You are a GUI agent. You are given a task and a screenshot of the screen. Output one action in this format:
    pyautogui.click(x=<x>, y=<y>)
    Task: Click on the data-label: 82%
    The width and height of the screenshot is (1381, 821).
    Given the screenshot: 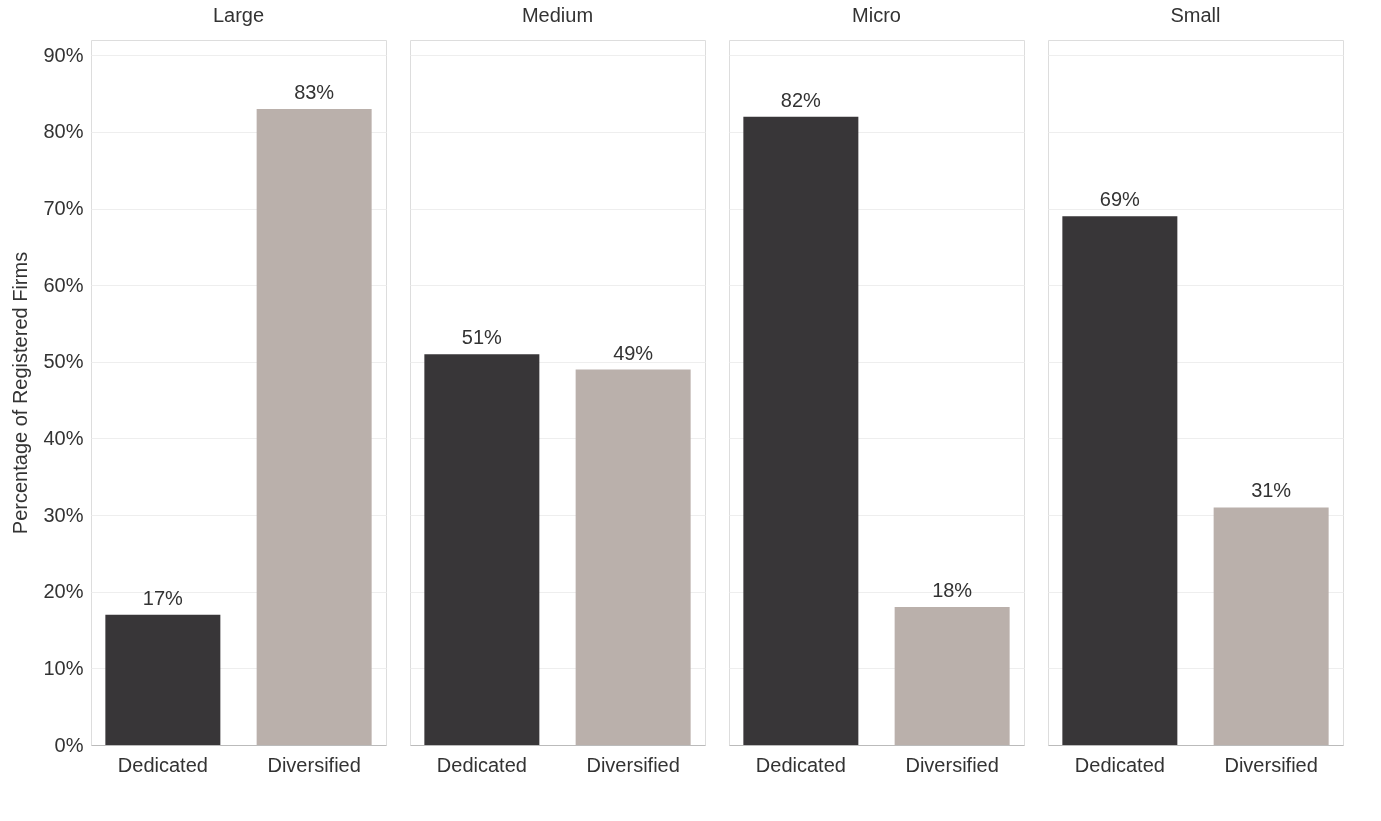 What is the action you would take?
    pyautogui.click(x=801, y=99)
    